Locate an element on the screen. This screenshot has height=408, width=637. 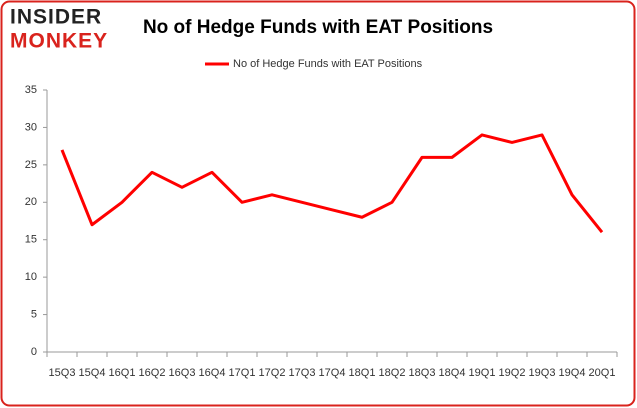
x-tick-label: 18Q1 is located at coordinates (362, 373).